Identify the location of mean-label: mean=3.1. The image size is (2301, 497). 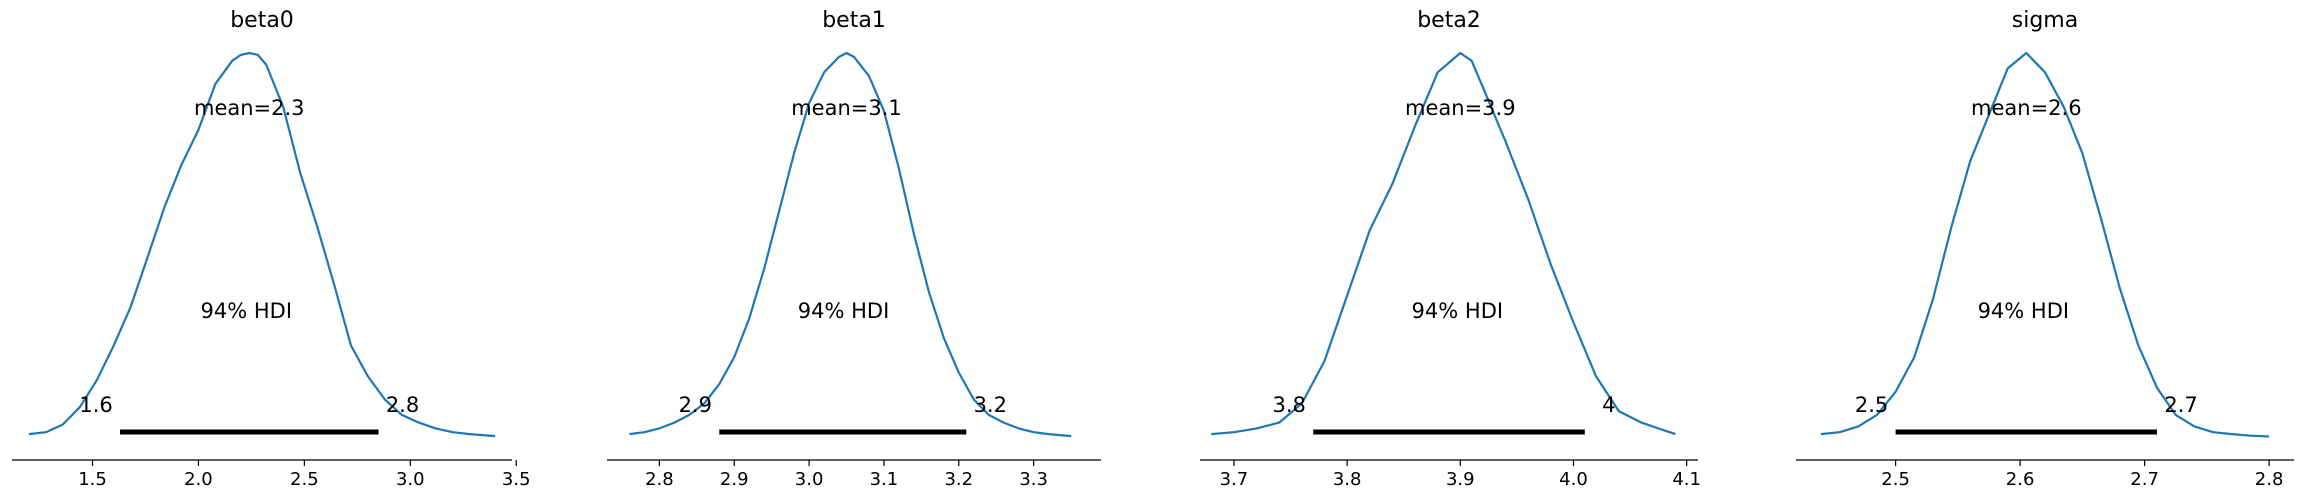
(846, 108).